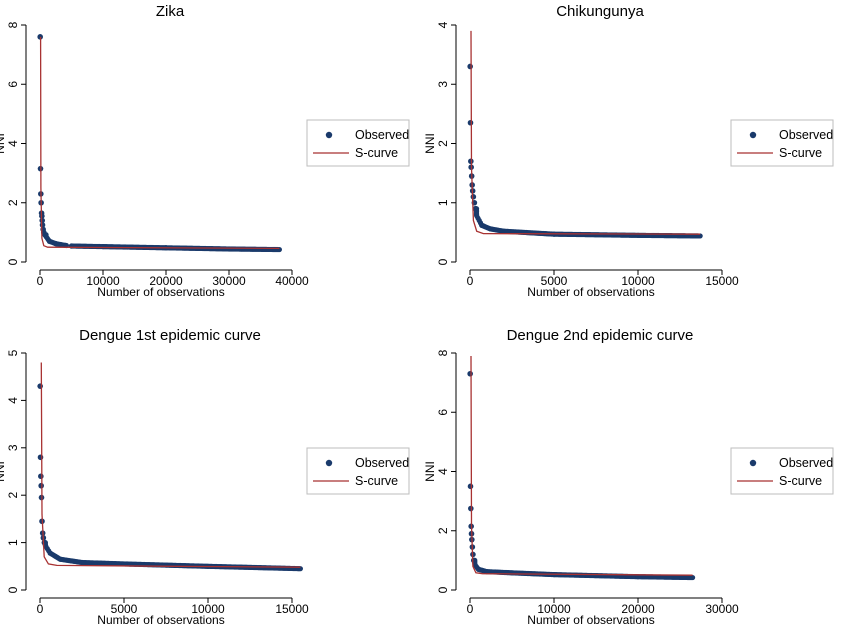  I want to click on chart-title: Dengue 2nd epidemic curve, so click(600, 335).